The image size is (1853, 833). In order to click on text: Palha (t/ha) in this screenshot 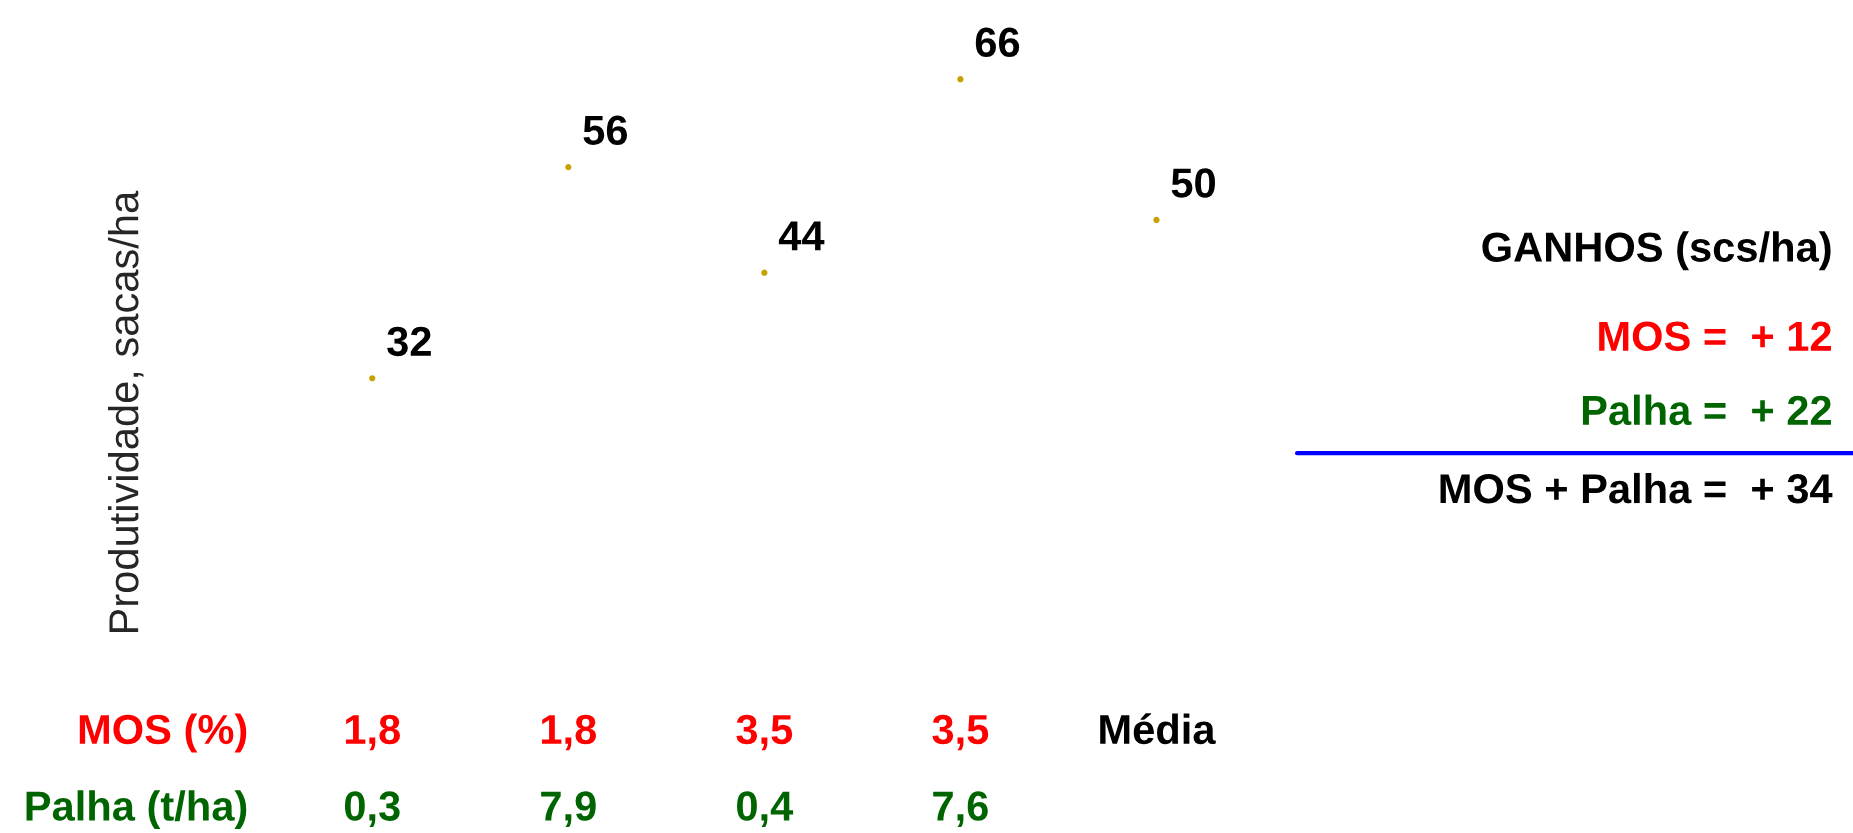, I will do `click(136, 810)`.